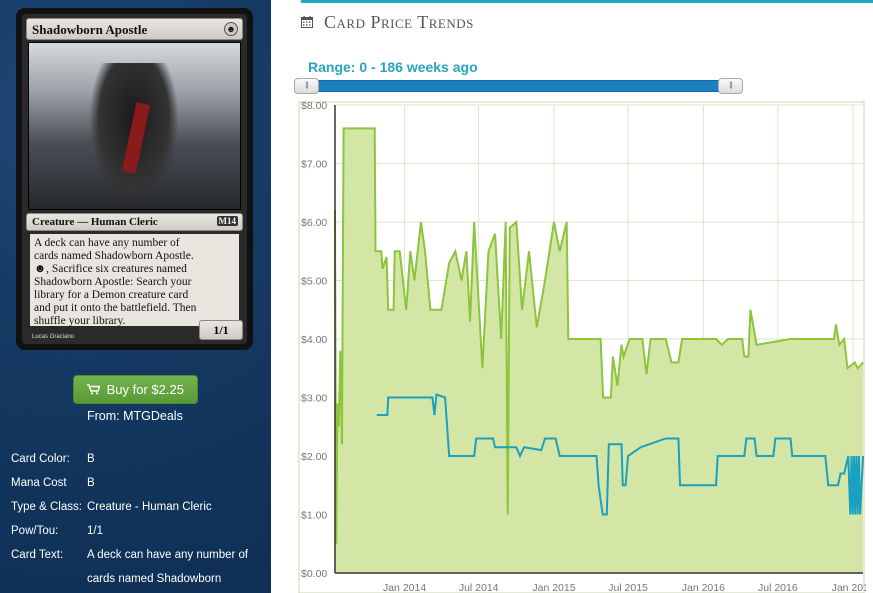 Image resolution: width=873 pixels, height=593 pixels. I want to click on y-tick-label: $7.00, so click(314, 165).